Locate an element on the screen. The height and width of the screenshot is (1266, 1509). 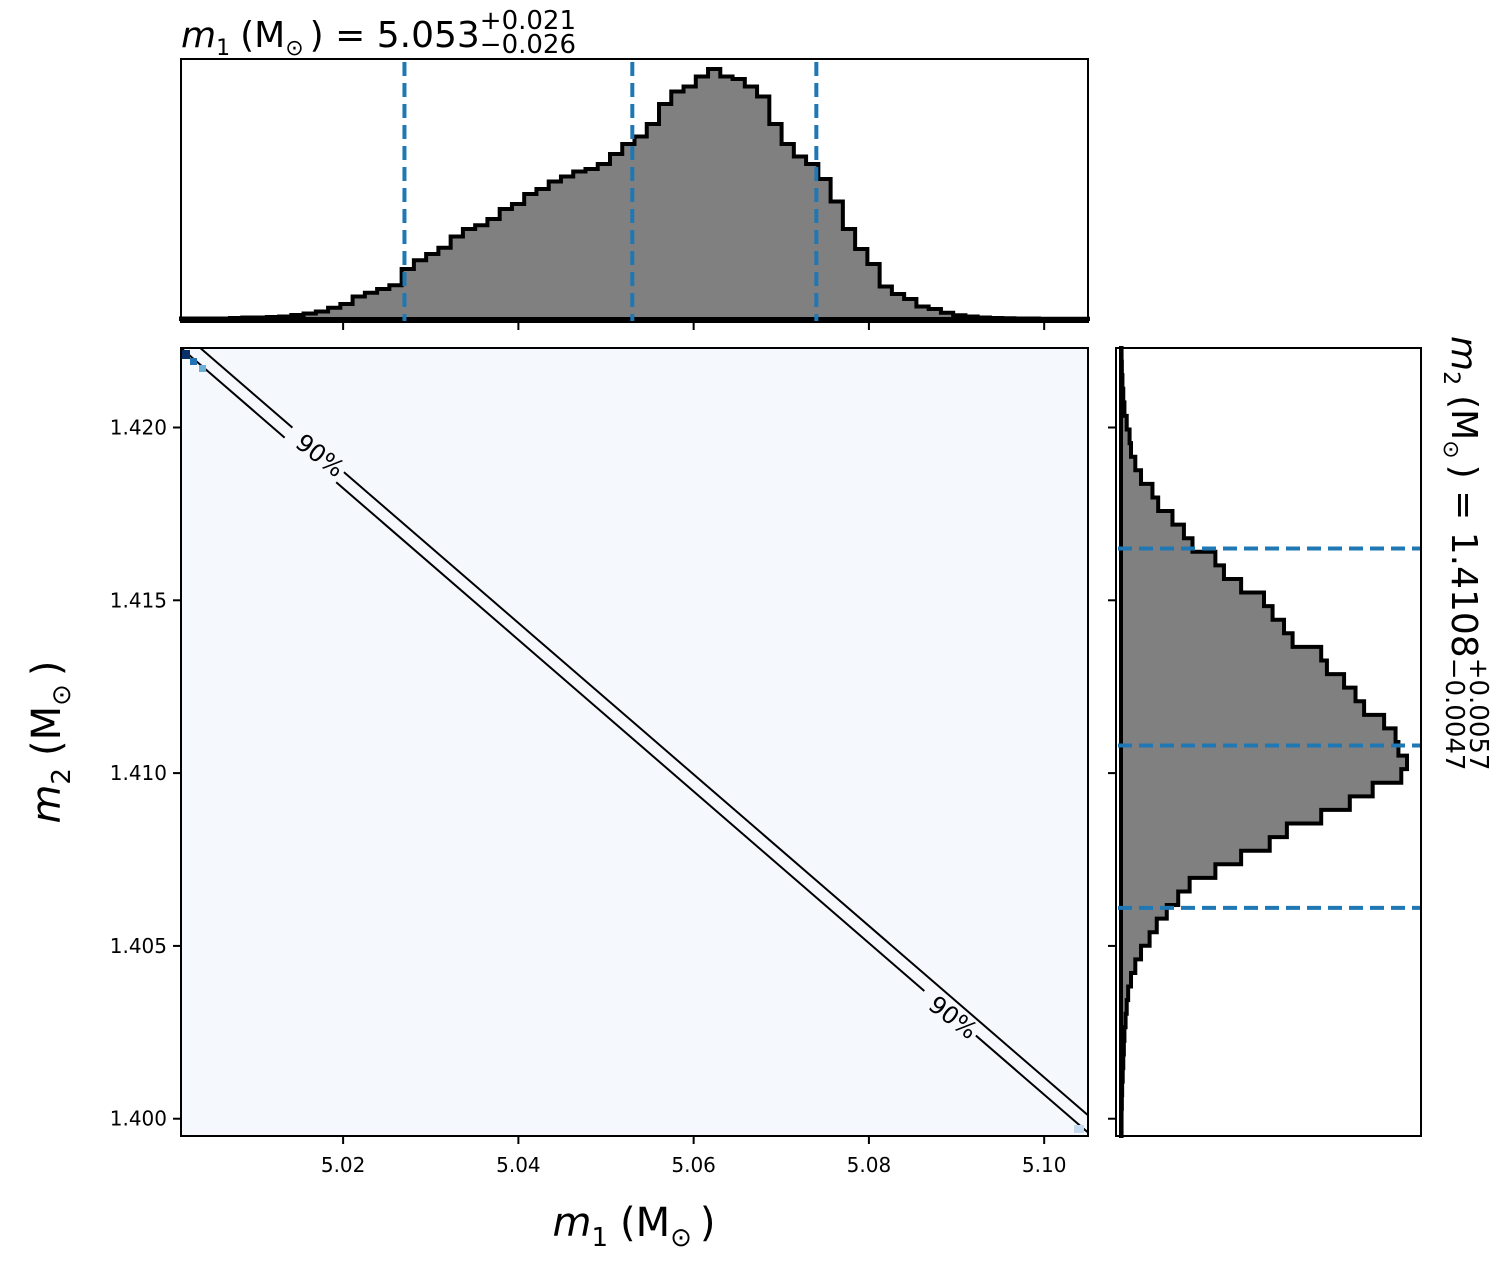
m2-title-symbol: m is located at coordinates (1463, 353).